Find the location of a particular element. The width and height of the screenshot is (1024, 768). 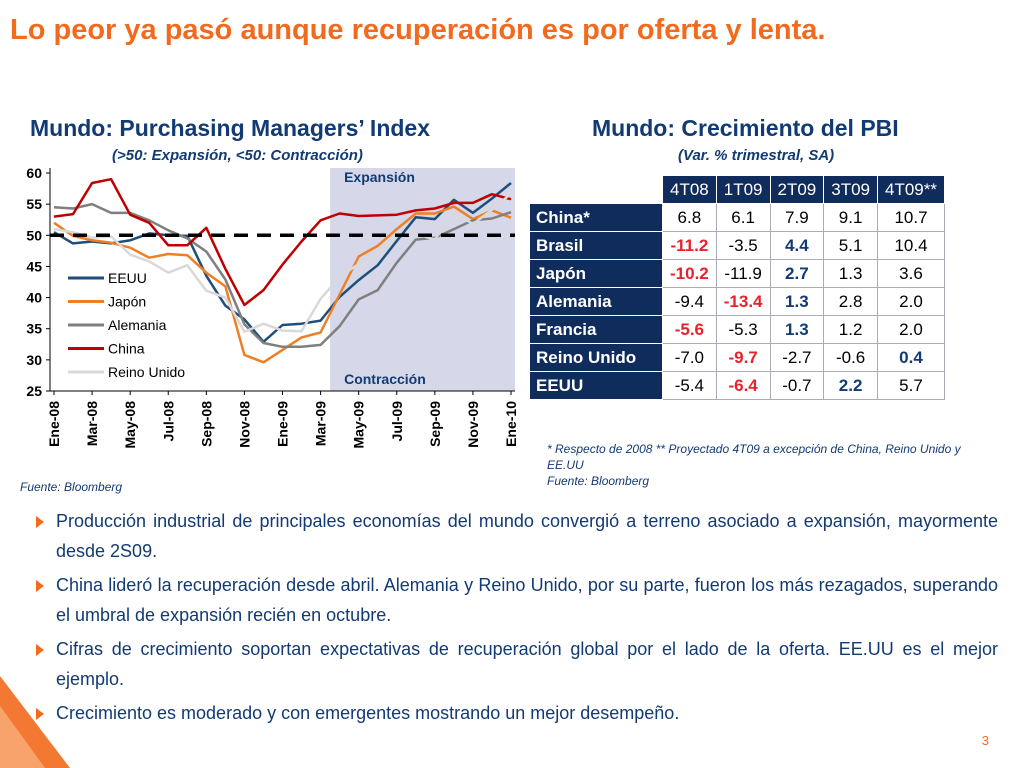

value-cell: 2.8 is located at coordinates (850, 301).